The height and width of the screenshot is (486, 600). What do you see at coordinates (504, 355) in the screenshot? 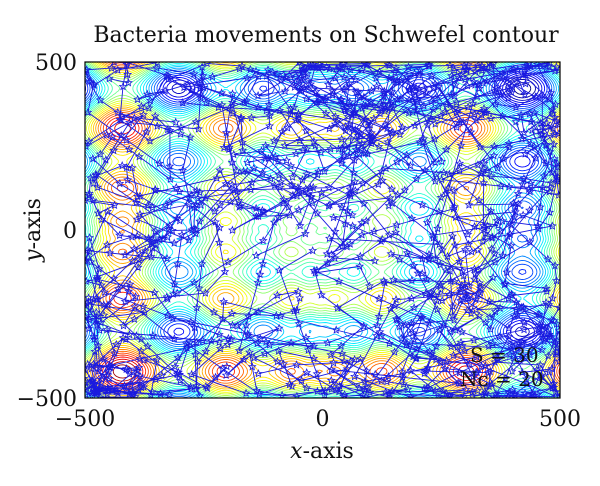
I see `annotation-s: S = 30` at bounding box center [504, 355].